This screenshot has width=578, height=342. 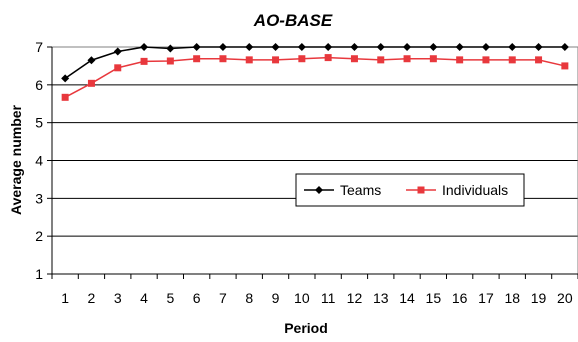 I want to click on y-tick-label: 3, so click(x=39, y=198).